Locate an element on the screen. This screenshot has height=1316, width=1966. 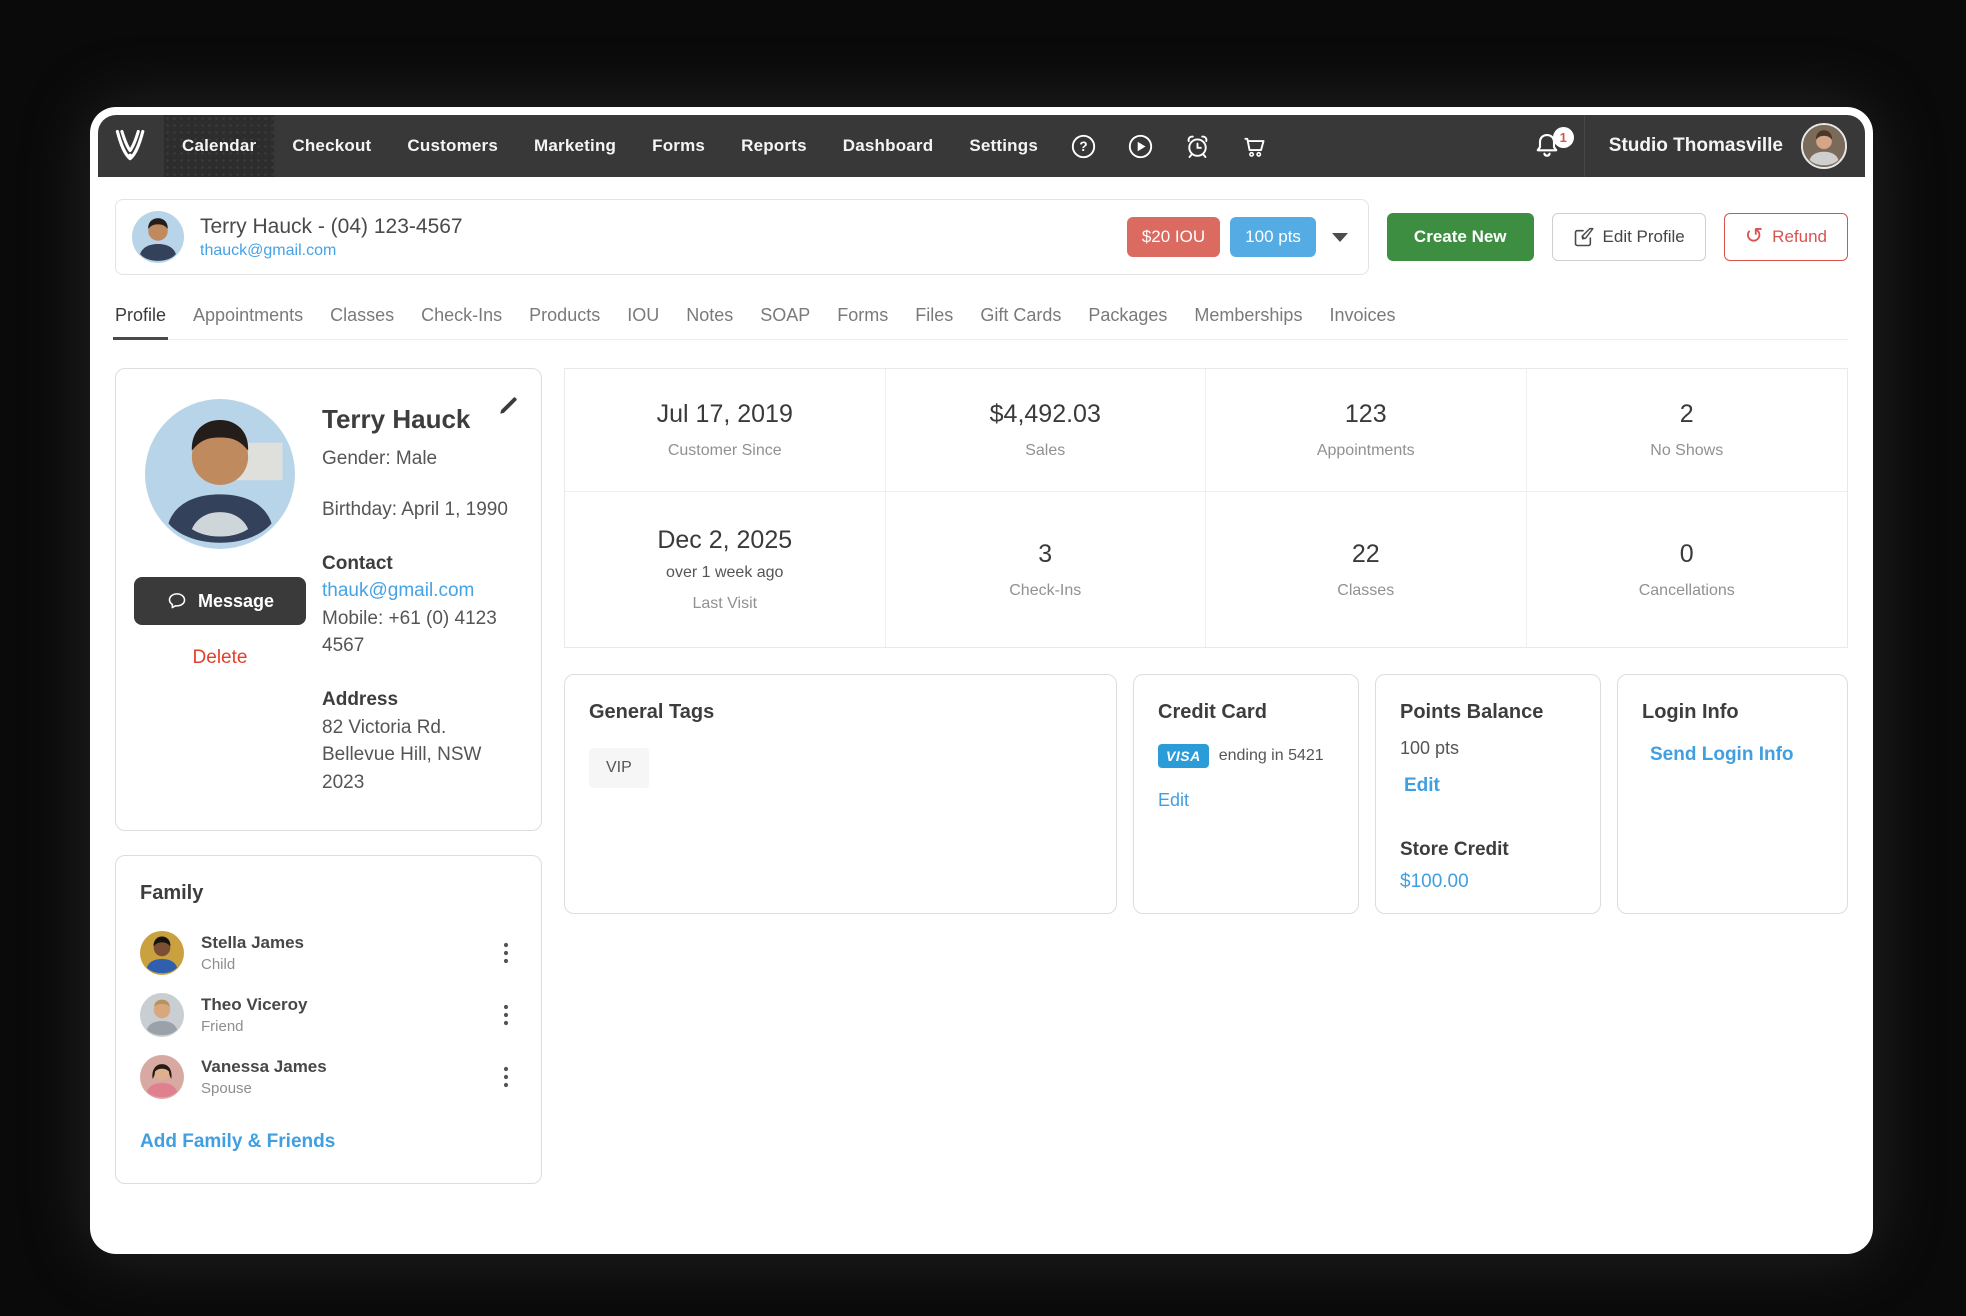
vagaro-logo-icon is located at coordinates (130, 145).